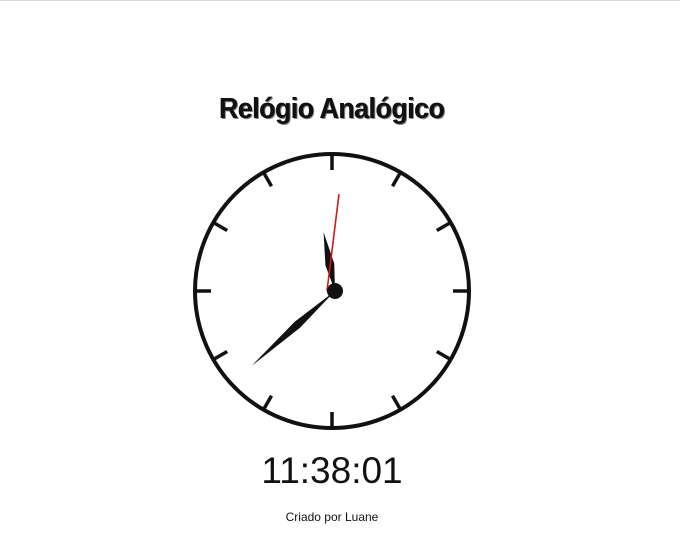  What do you see at coordinates (332, 109) in the screenshot?
I see `page-title: Relógio Analógico` at bounding box center [332, 109].